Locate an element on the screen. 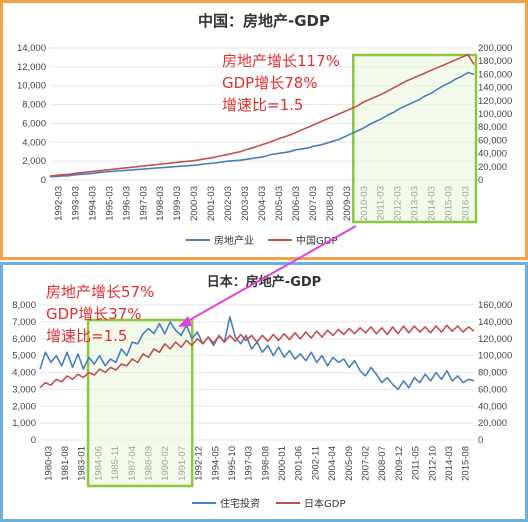 Image resolution: width=528 pixels, height=522 pixels. comparison-arrow is located at coordinates (271, 274).